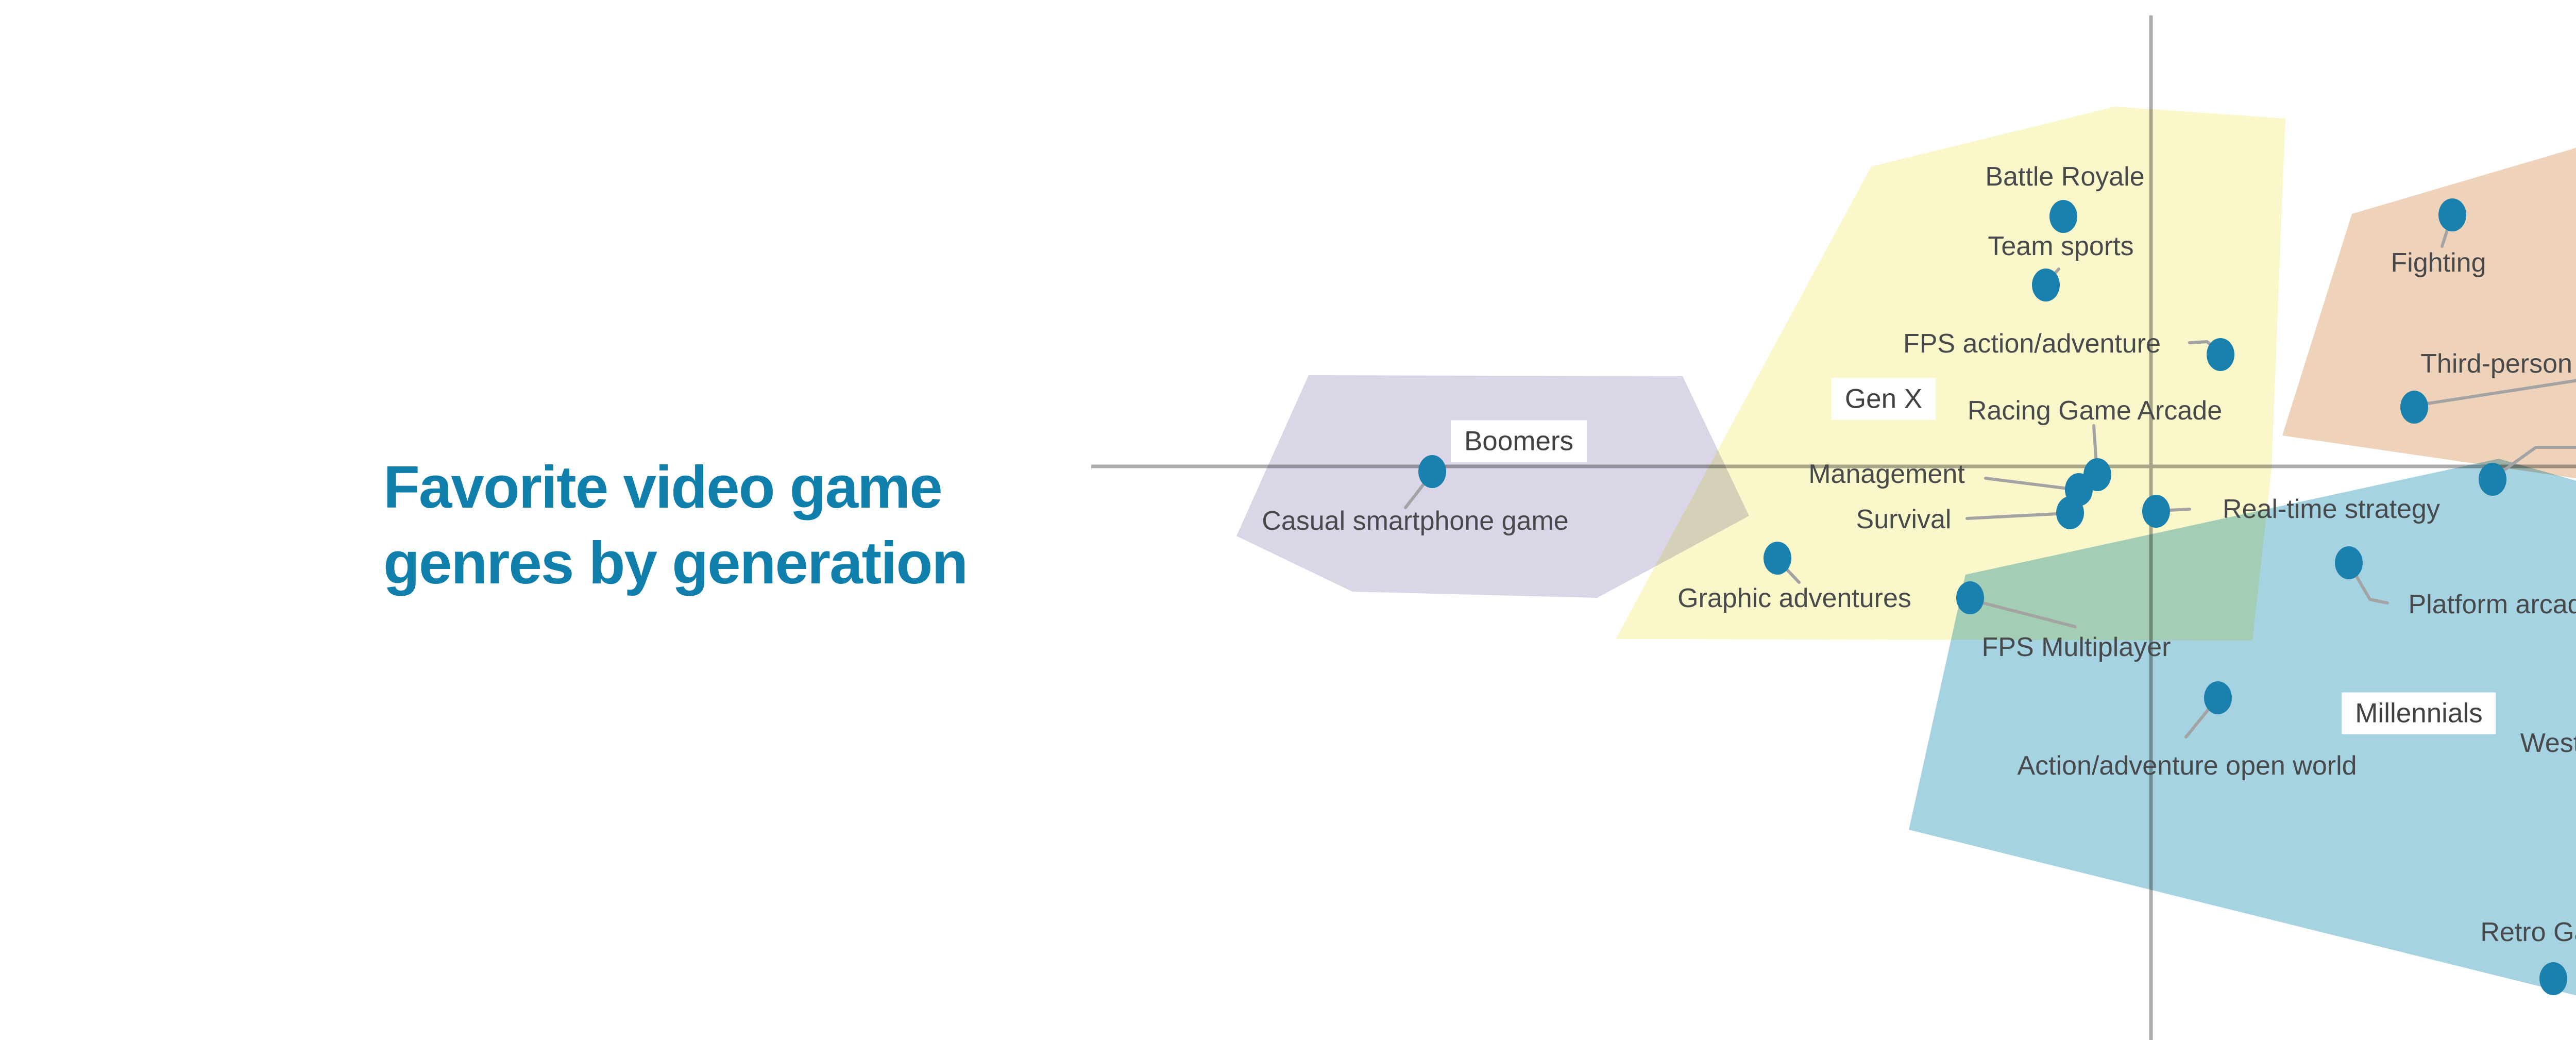 The image size is (2576, 1040). What do you see at coordinates (1794, 598) in the screenshot?
I see `point-label-graphic-adventures: Graphic adventures` at bounding box center [1794, 598].